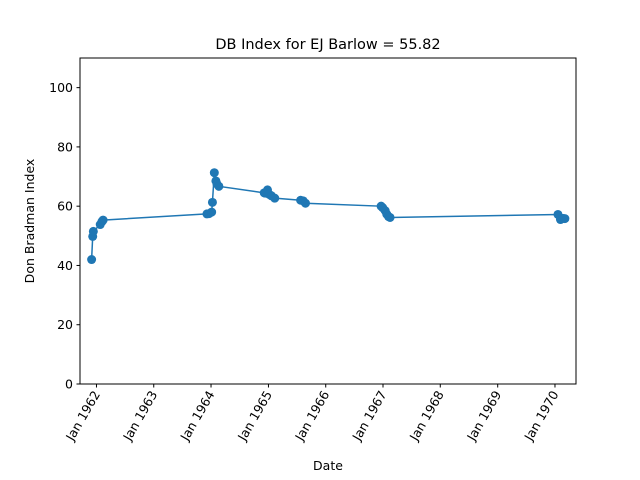 Image resolution: width=640 pixels, height=480 pixels. I want to click on x-tick-label: Jan 1970, so click(541, 416).